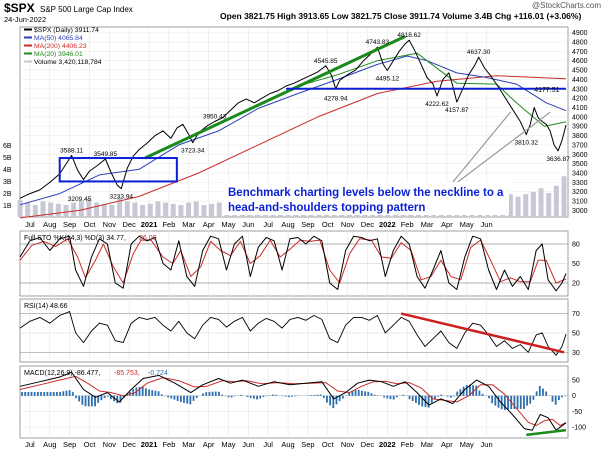 This screenshot has height=451, width=605. Describe the element at coordinates (69, 444) in the screenshot. I see `x-tick-label: Sep` at that location.